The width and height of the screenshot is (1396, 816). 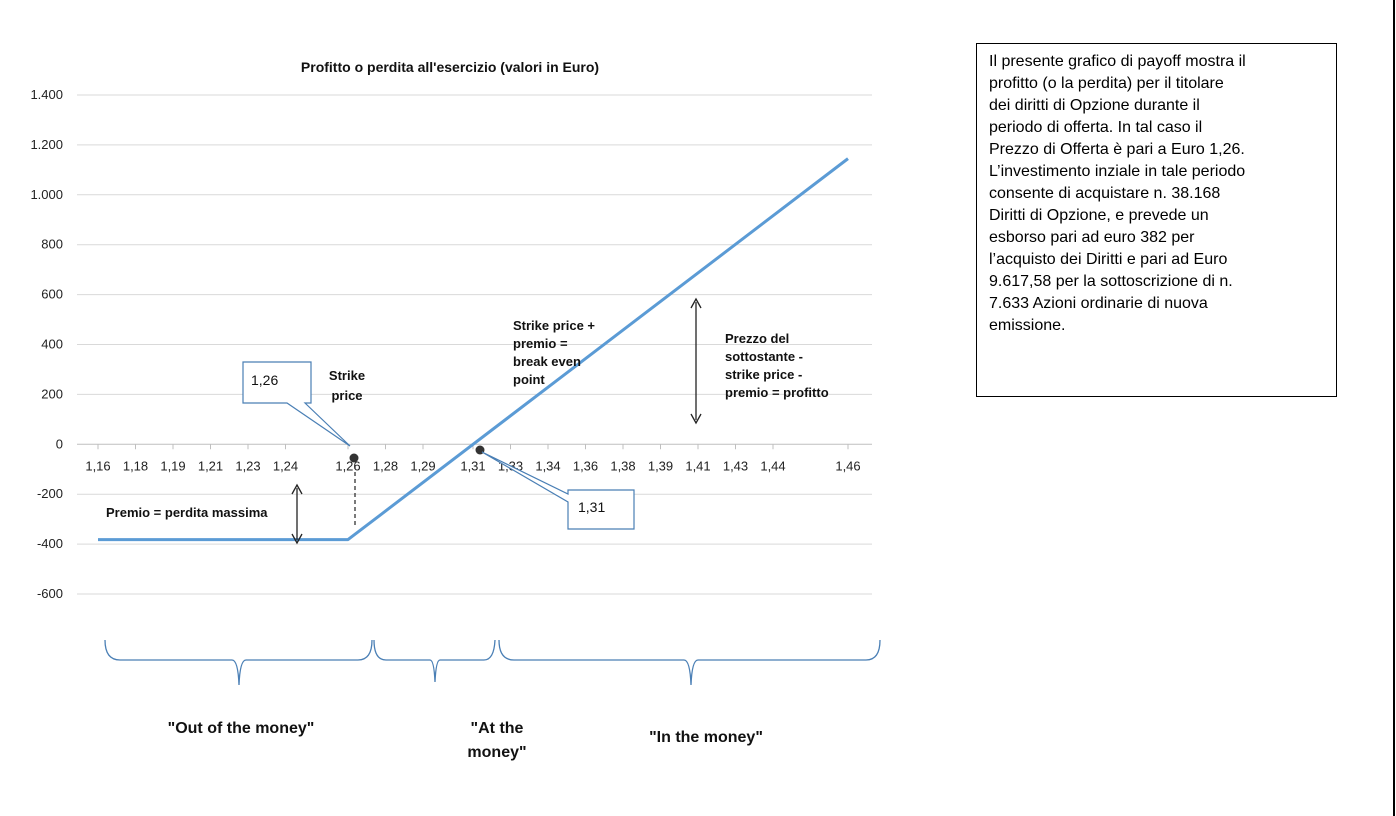 What do you see at coordinates (1111, 281) in the screenshot?
I see `info-line: 9.617,58 per la sottoscrizione di n.` at bounding box center [1111, 281].